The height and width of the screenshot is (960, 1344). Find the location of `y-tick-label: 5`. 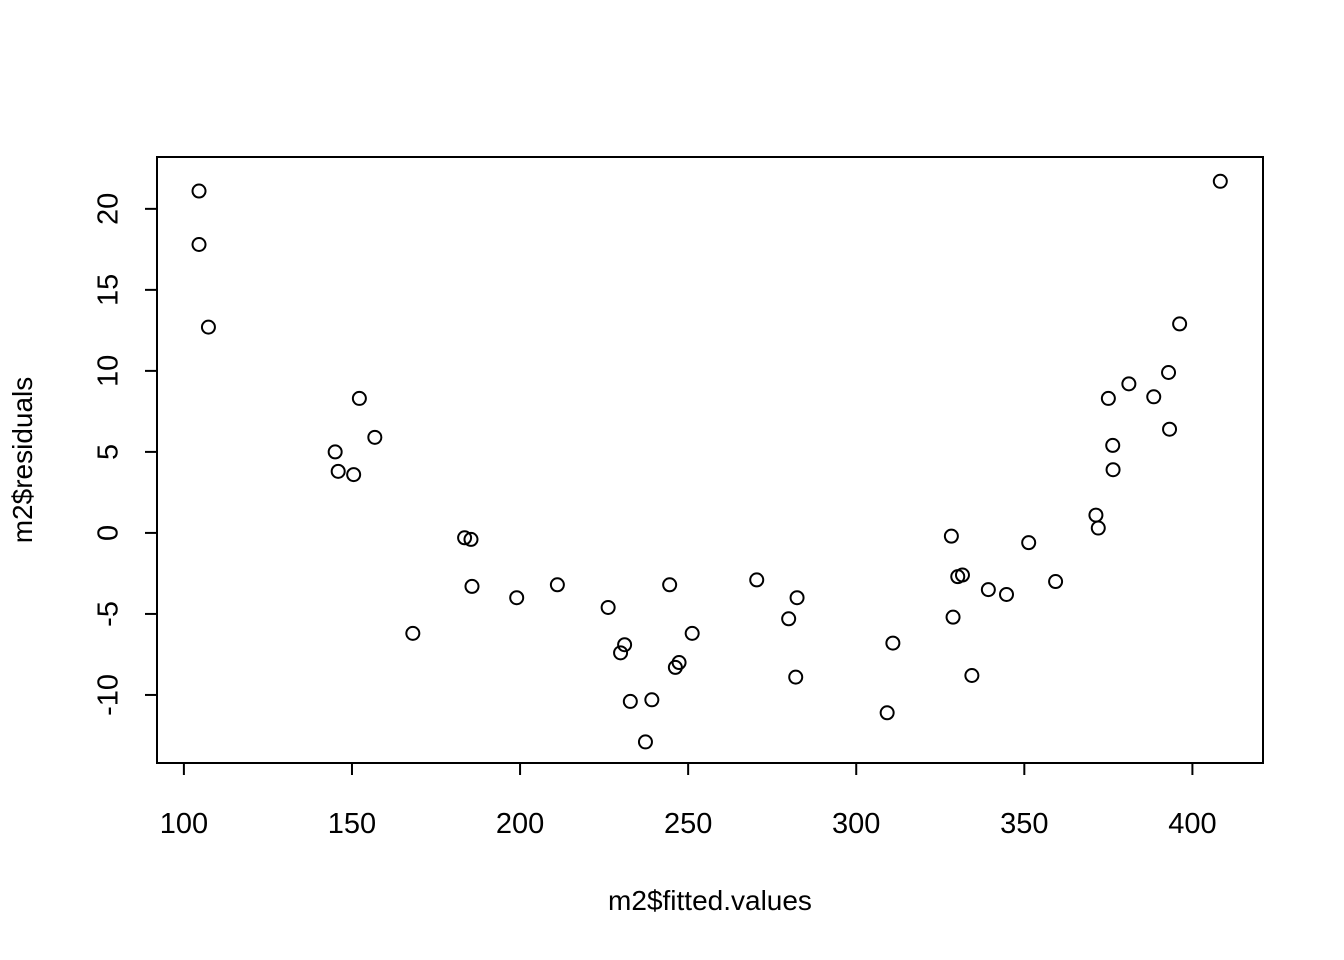

y-tick-label: 5 is located at coordinates (109, 452).